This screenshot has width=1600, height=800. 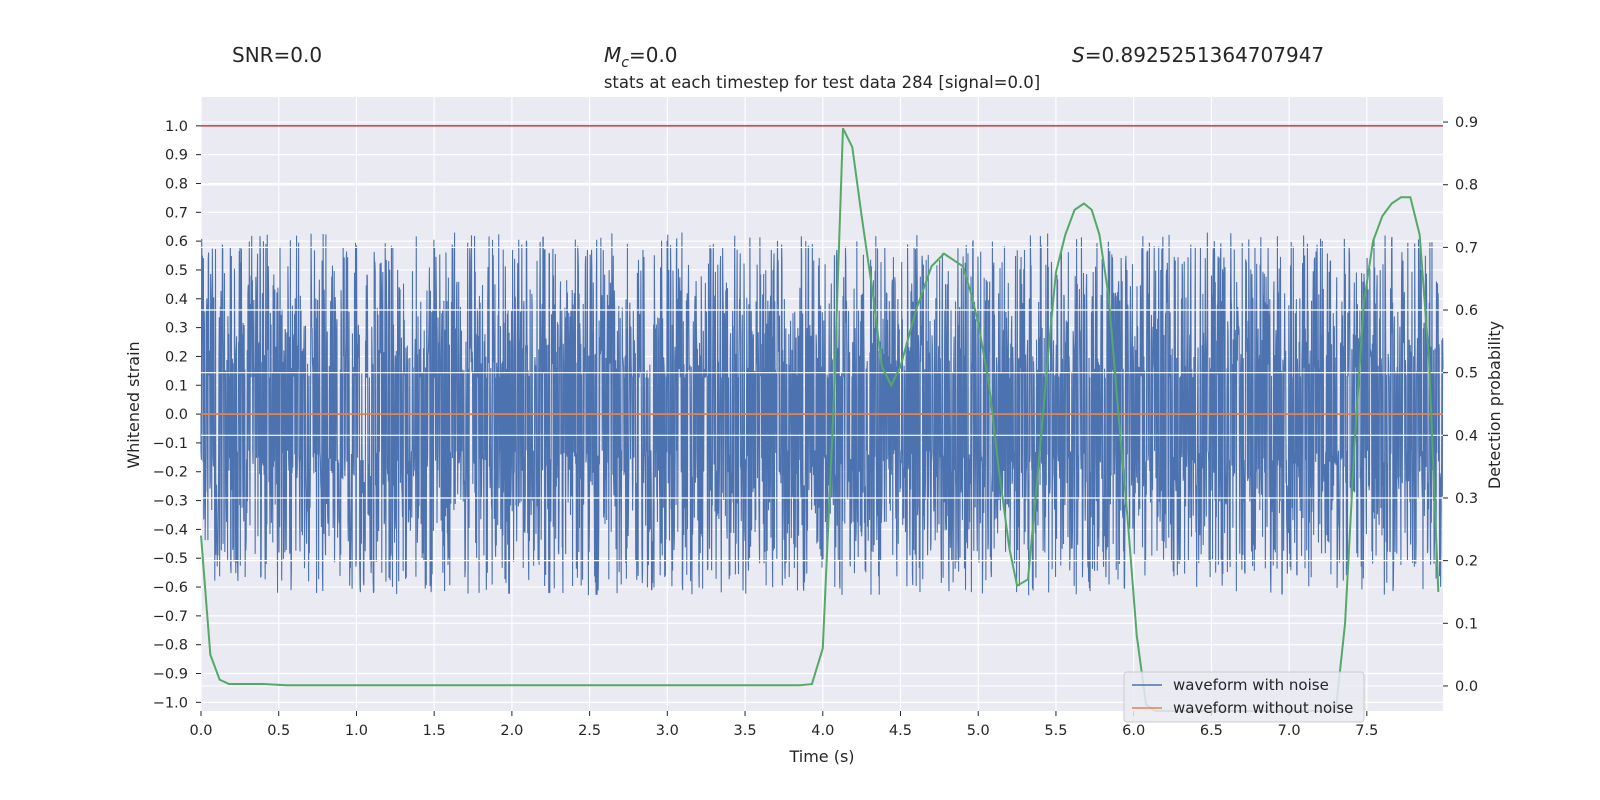 I want to click on y-right-tick-label: 0.4, so click(x=1466, y=436).